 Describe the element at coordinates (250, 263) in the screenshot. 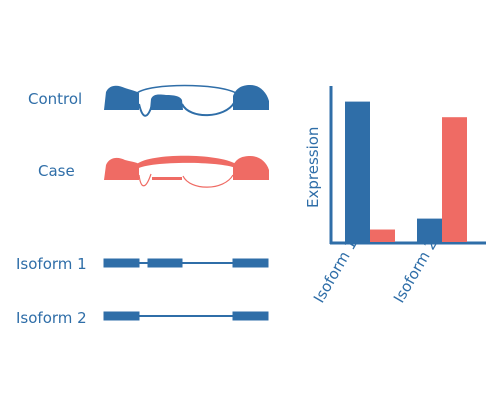

I see `isoform1-exon3` at that location.